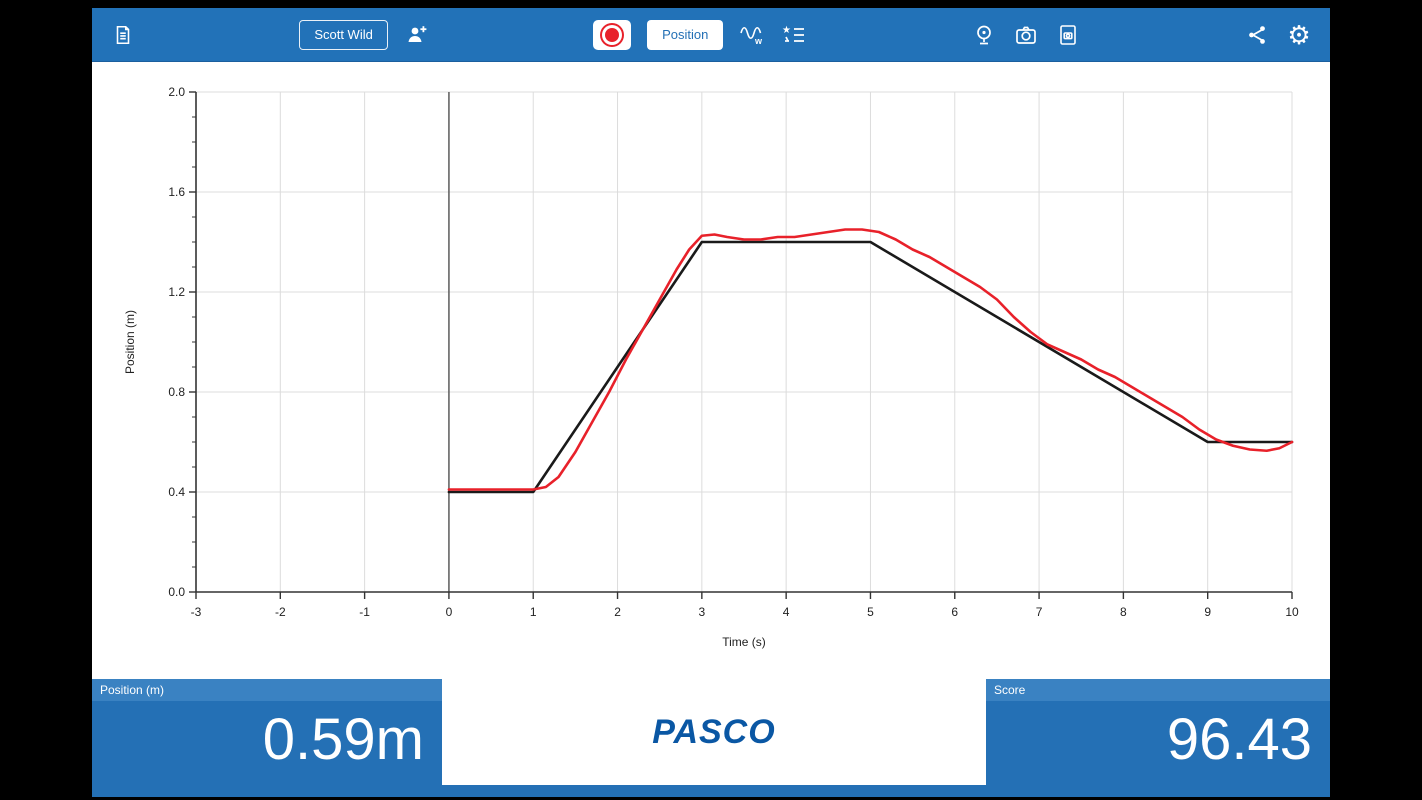  I want to click on svg-text: -3, so click(196, 612).